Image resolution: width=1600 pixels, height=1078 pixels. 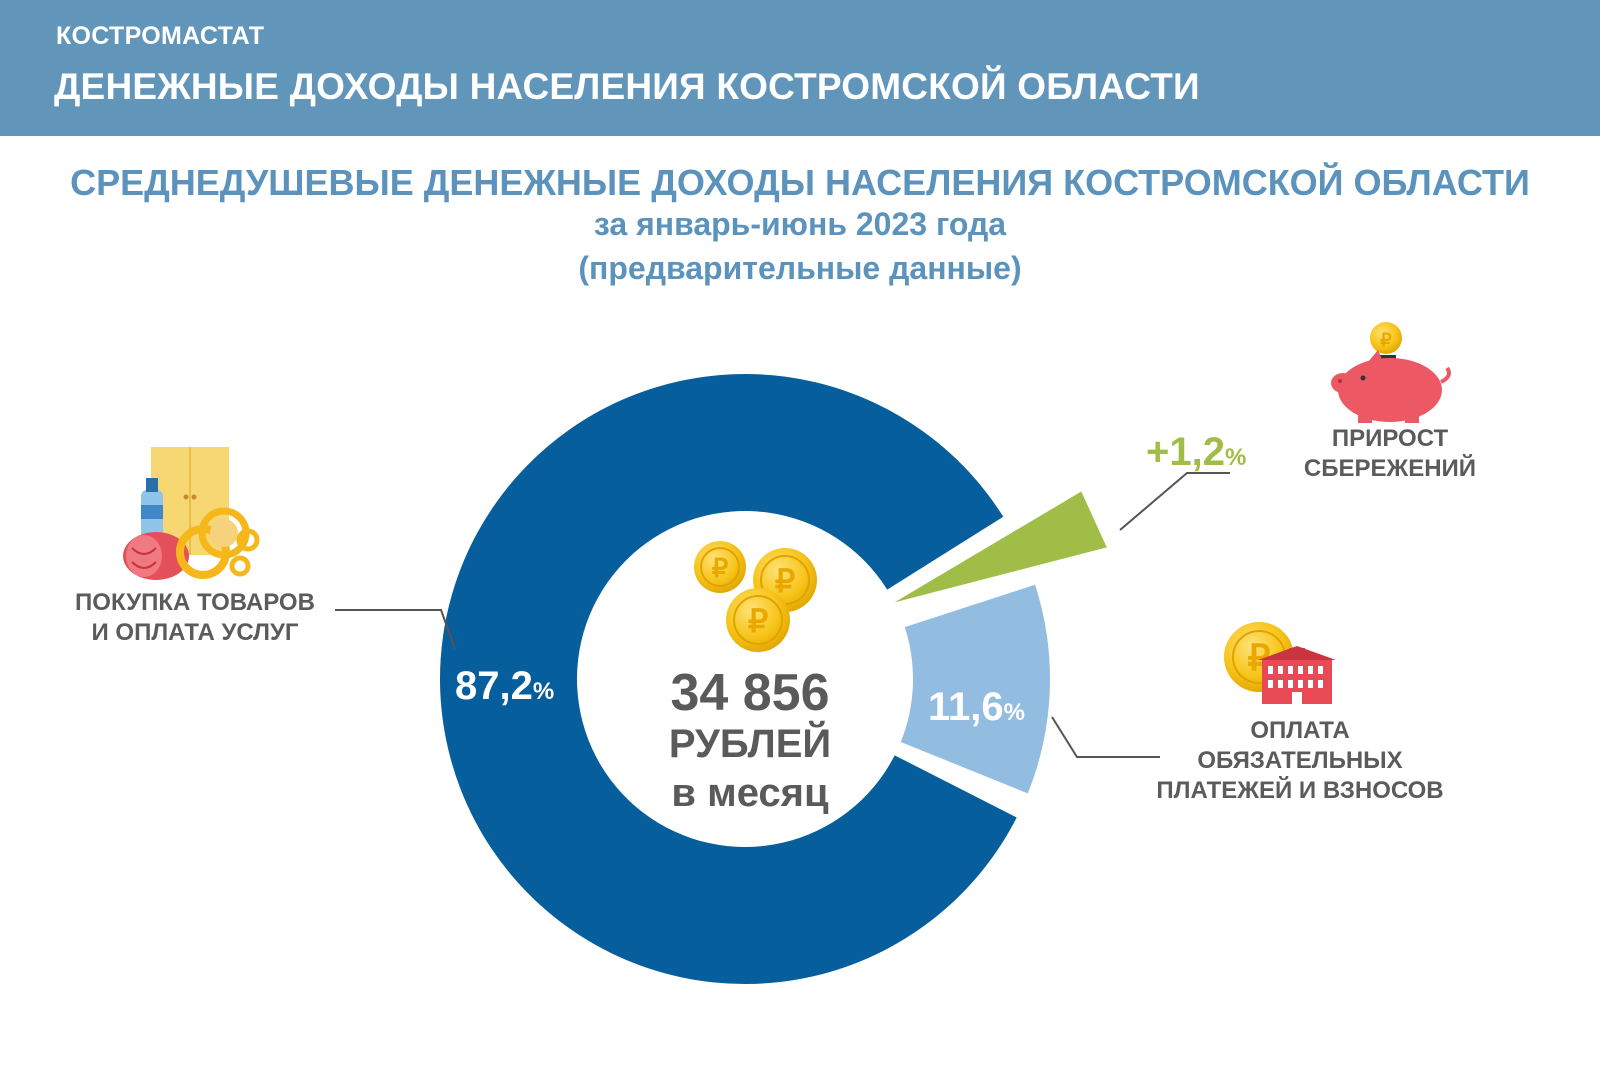 I want to click on organization-name: КОСТРОМАСТАТ, so click(x=160, y=36).